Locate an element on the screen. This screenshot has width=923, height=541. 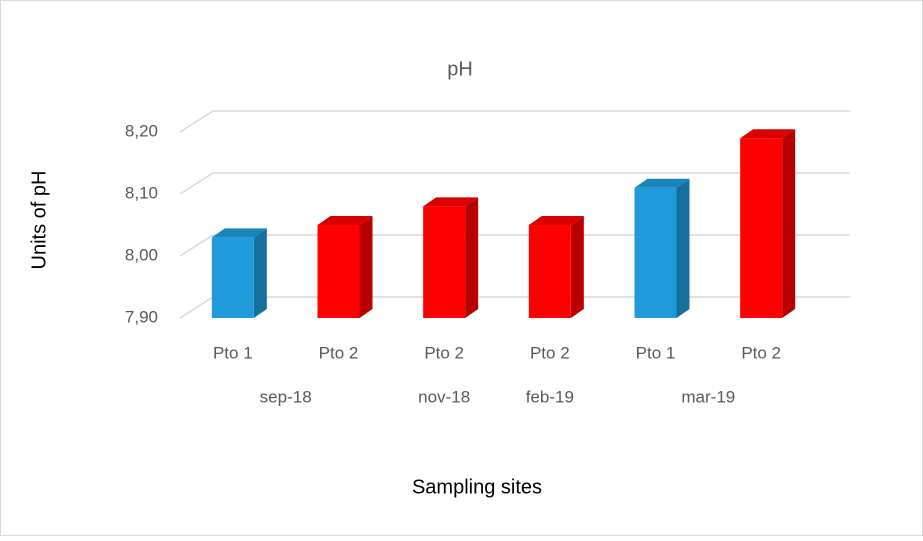
chart-title: pH is located at coordinates (460, 69).